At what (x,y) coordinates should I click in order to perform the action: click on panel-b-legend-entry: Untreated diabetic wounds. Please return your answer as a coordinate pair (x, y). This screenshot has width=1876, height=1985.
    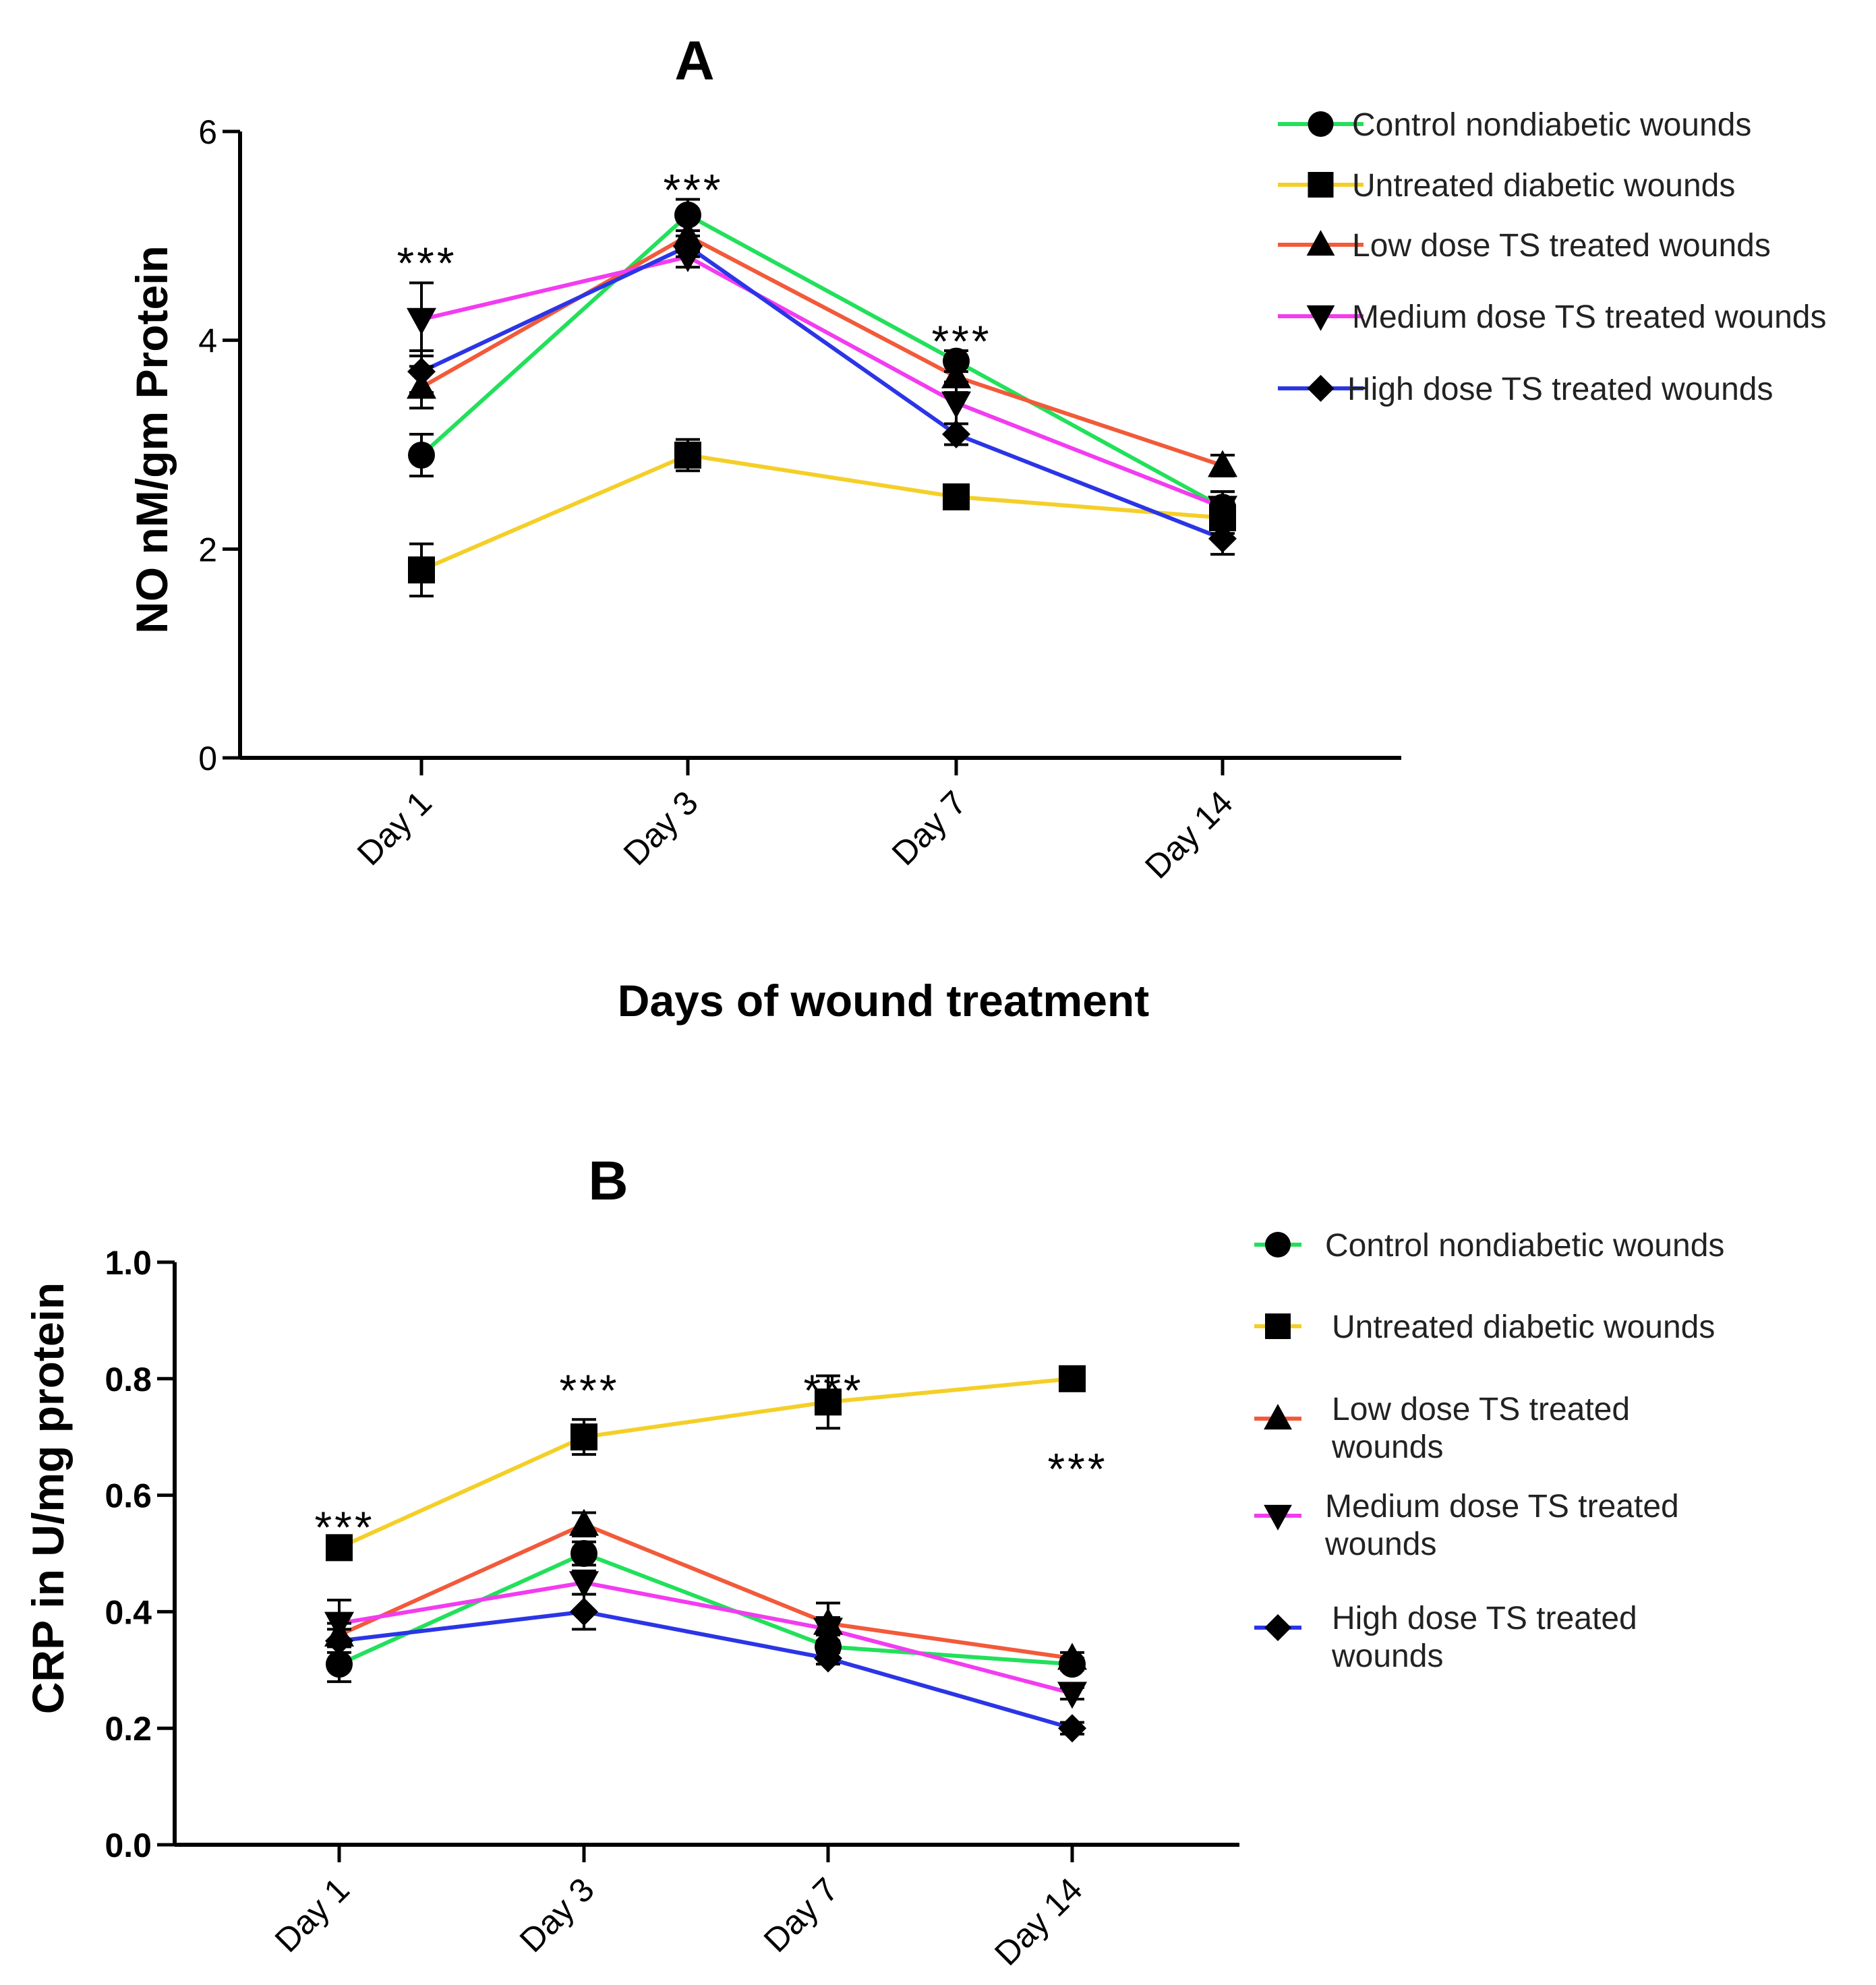
    Looking at the image, I should click on (1484, 1327).